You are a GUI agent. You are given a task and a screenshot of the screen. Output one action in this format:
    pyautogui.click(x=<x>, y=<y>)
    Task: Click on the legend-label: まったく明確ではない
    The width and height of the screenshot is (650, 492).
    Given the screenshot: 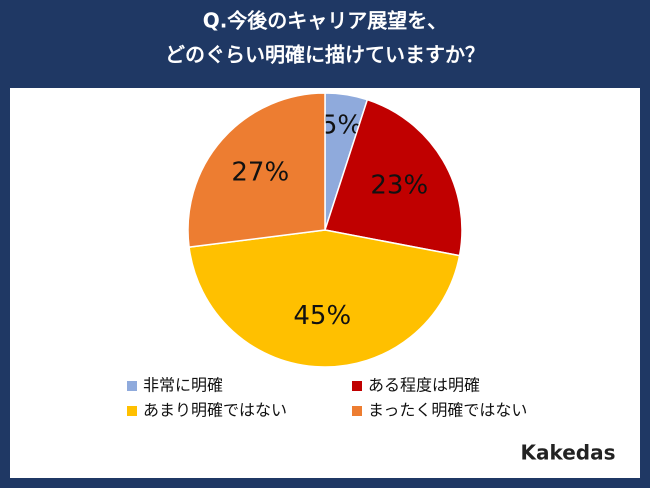 What is the action you would take?
    pyautogui.click(x=447, y=410)
    